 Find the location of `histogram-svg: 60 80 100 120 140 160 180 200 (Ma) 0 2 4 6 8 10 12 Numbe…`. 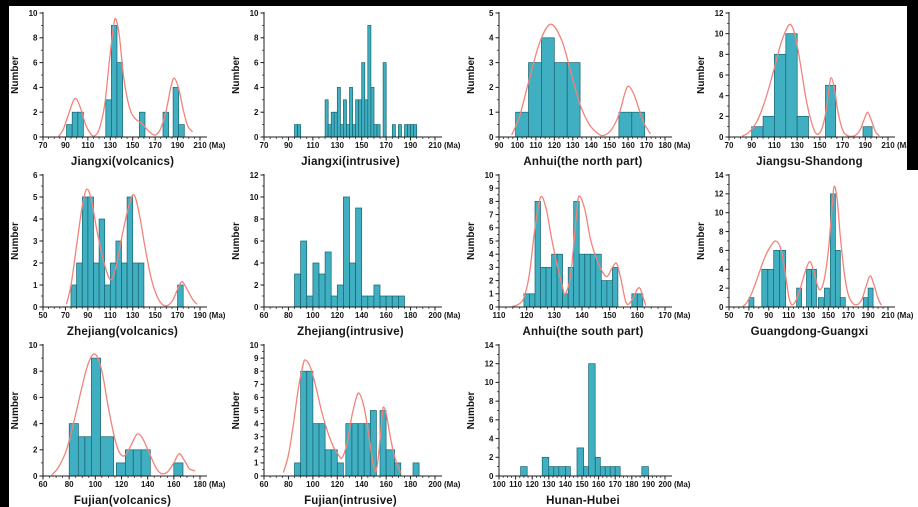

histogram-svg: 60 80 100 120 140 160 180 200 (Ma) 0 2 4 6 8 10 12 Numbe… is located at coordinates (346, 245).